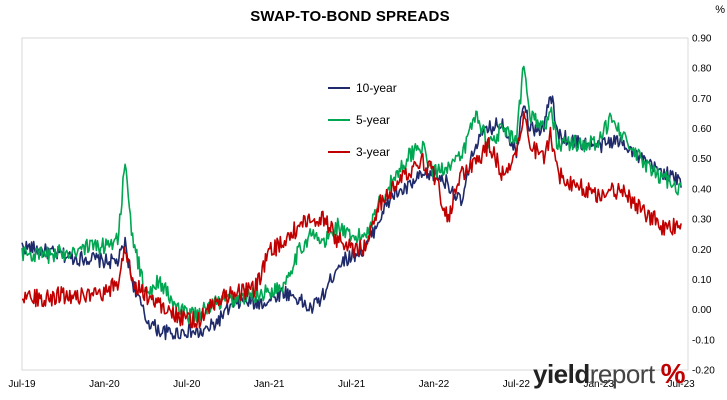 Image resolution: width=727 pixels, height=400 pixels. Describe the element at coordinates (702, 99) in the screenshot. I see `y-tick-label: 0.70` at that location.